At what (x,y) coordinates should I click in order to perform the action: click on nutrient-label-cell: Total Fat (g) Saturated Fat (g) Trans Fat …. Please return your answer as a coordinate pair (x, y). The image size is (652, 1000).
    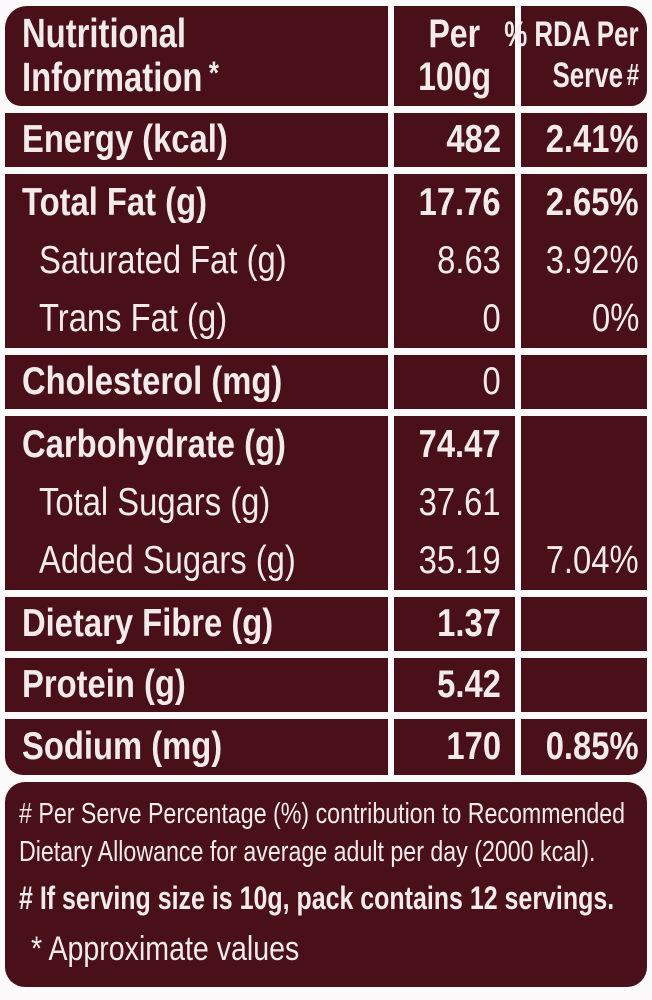
    Looking at the image, I should click on (196, 261).